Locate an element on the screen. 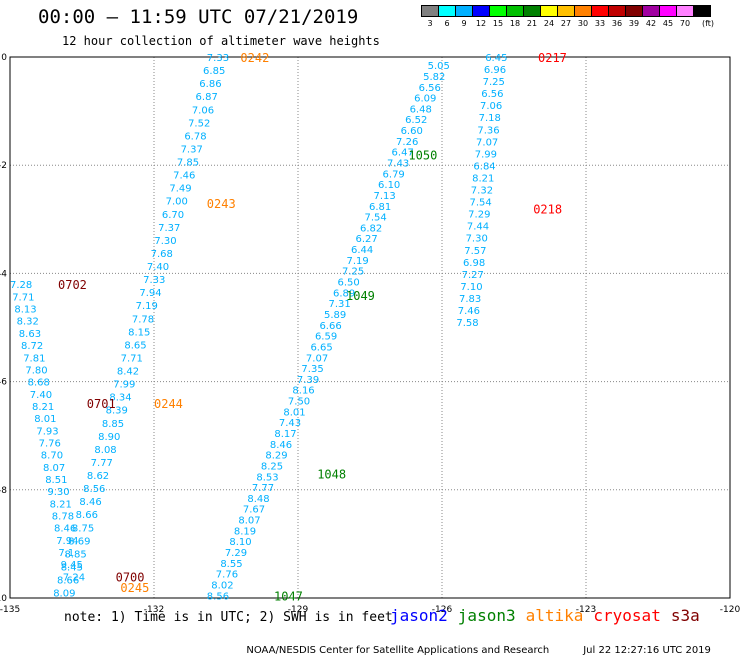 The image size is (740, 656). color-scale-tick-label: 33 is located at coordinates (600, 23).